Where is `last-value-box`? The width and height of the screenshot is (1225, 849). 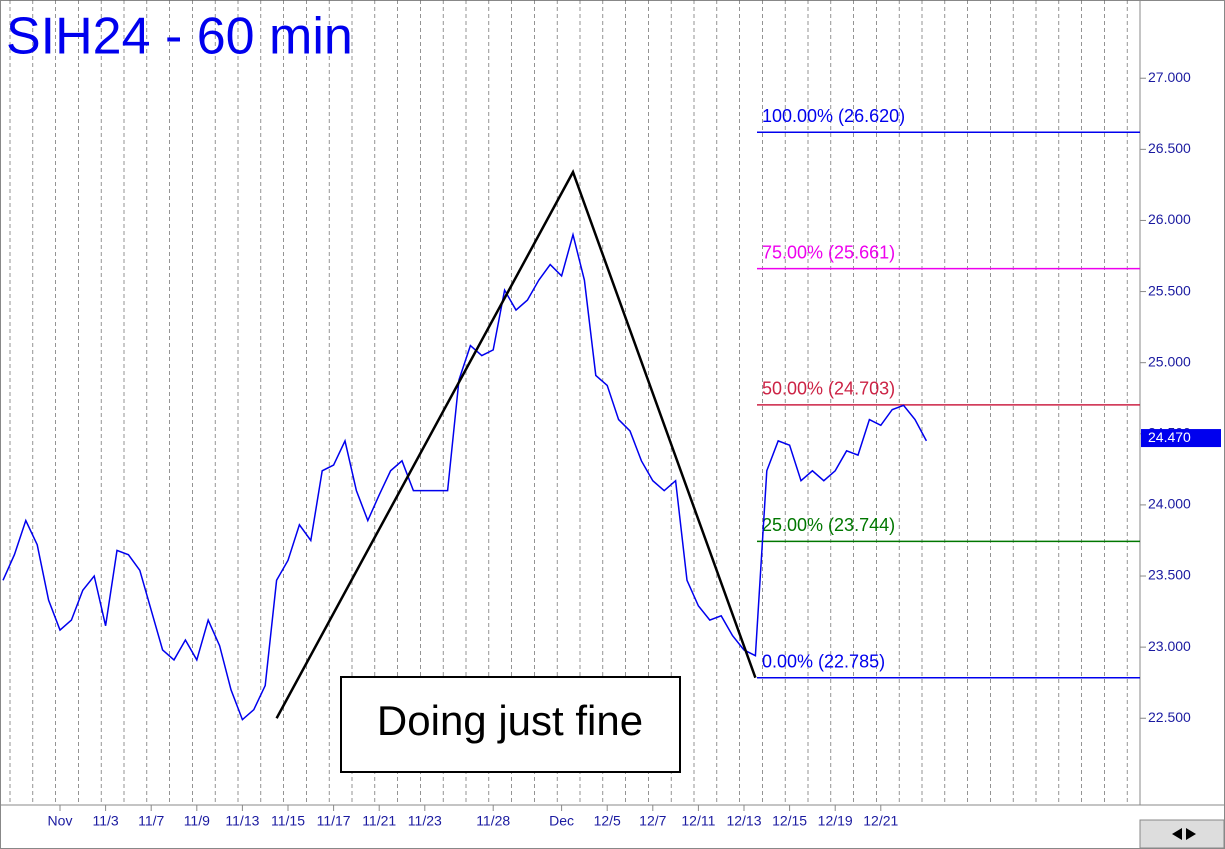 last-value-box is located at coordinates (1181, 438).